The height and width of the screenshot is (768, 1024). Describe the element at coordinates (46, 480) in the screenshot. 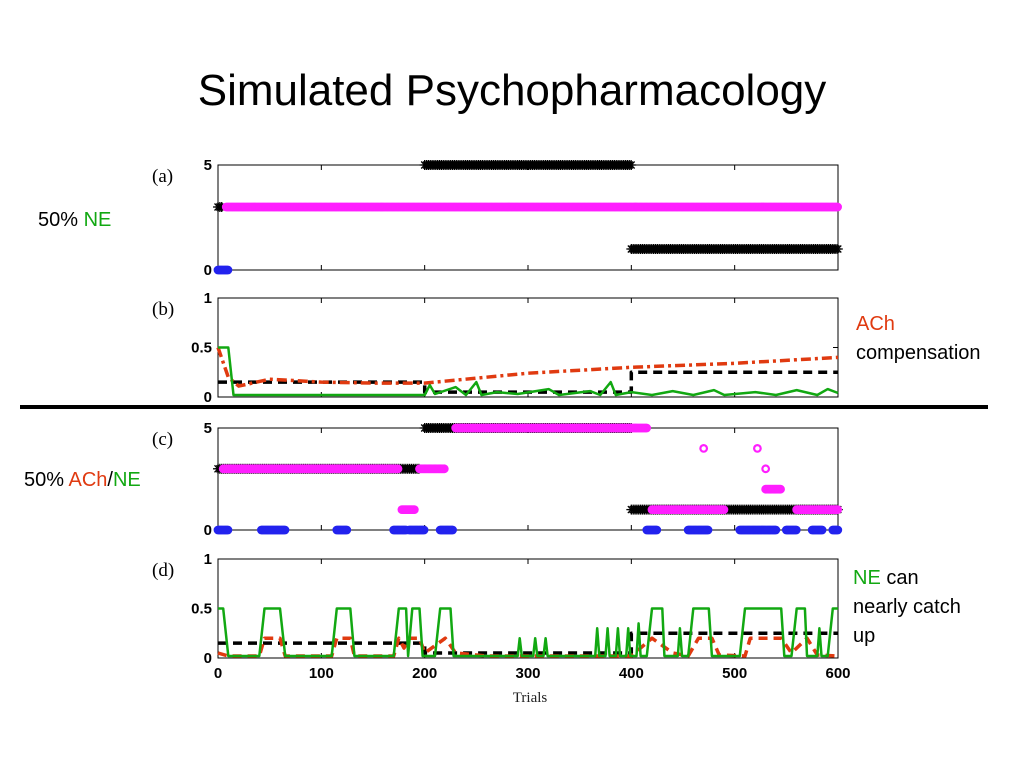

I see `annotation-c-pre: 50%` at that location.